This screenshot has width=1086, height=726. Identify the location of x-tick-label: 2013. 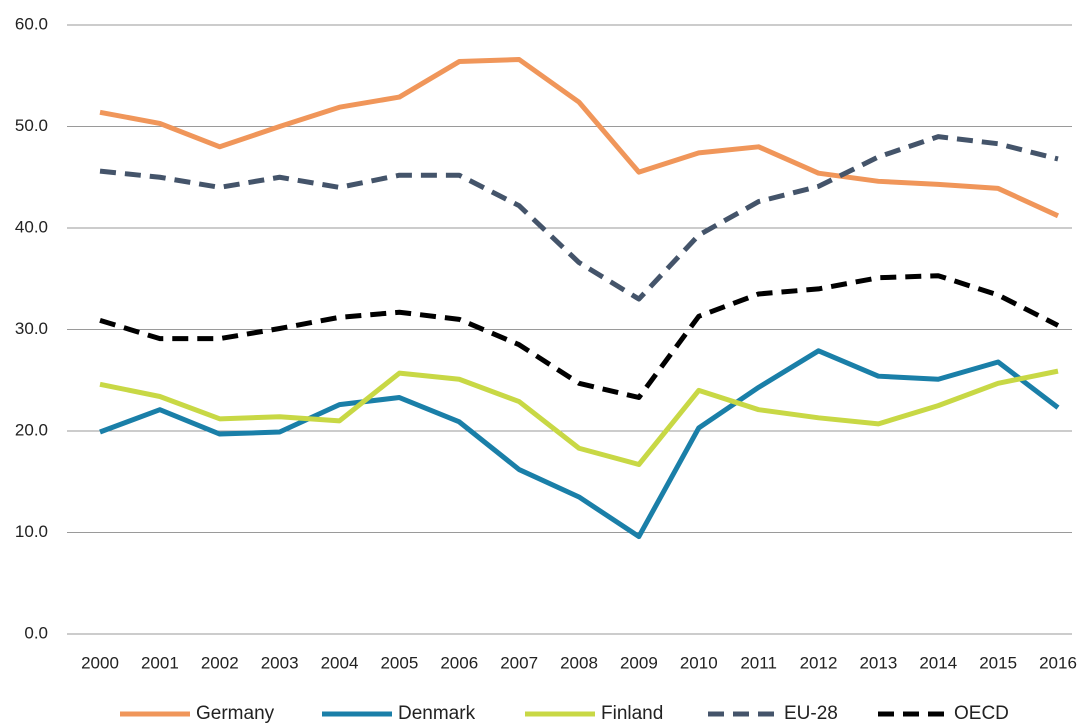
(878, 662).